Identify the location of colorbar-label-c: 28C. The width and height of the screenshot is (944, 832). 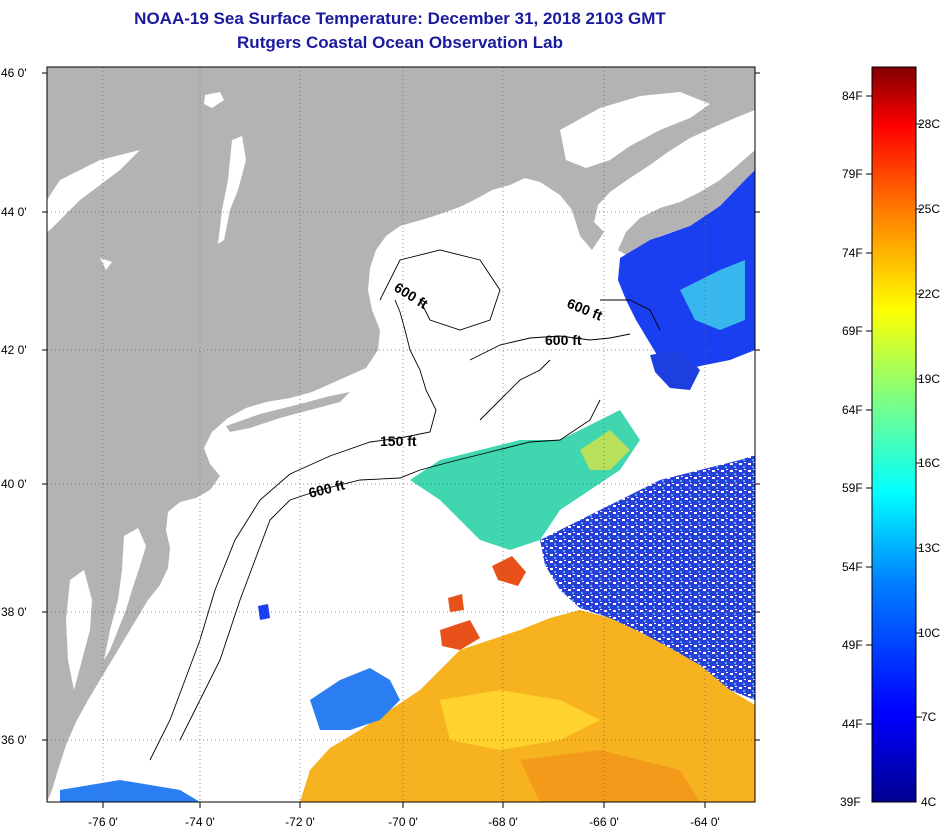
(929, 124).